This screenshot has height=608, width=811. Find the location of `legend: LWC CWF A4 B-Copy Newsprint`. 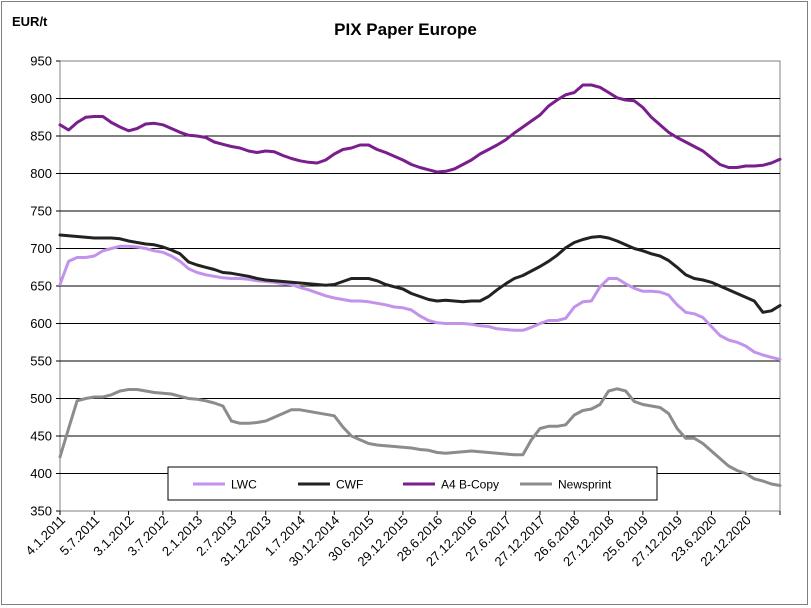

legend: LWC CWF A4 B-Copy Newsprint is located at coordinates (412, 483).